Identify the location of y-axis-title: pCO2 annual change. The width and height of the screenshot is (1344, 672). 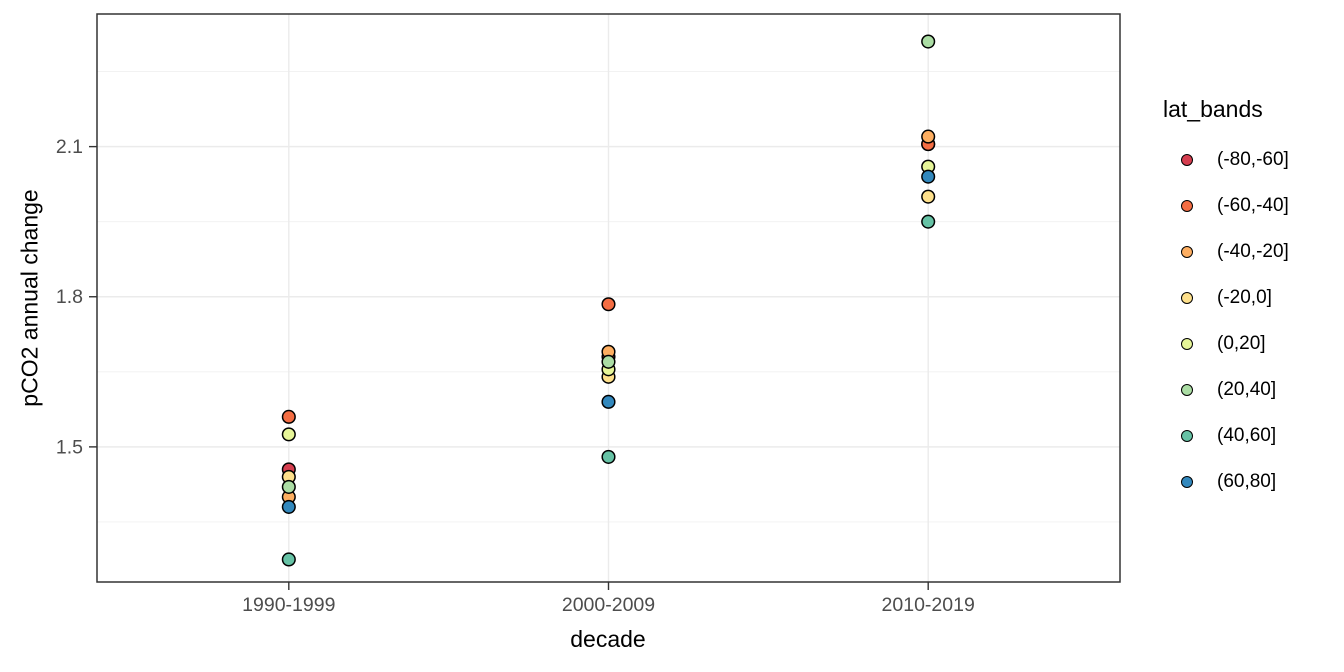
(29, 298).